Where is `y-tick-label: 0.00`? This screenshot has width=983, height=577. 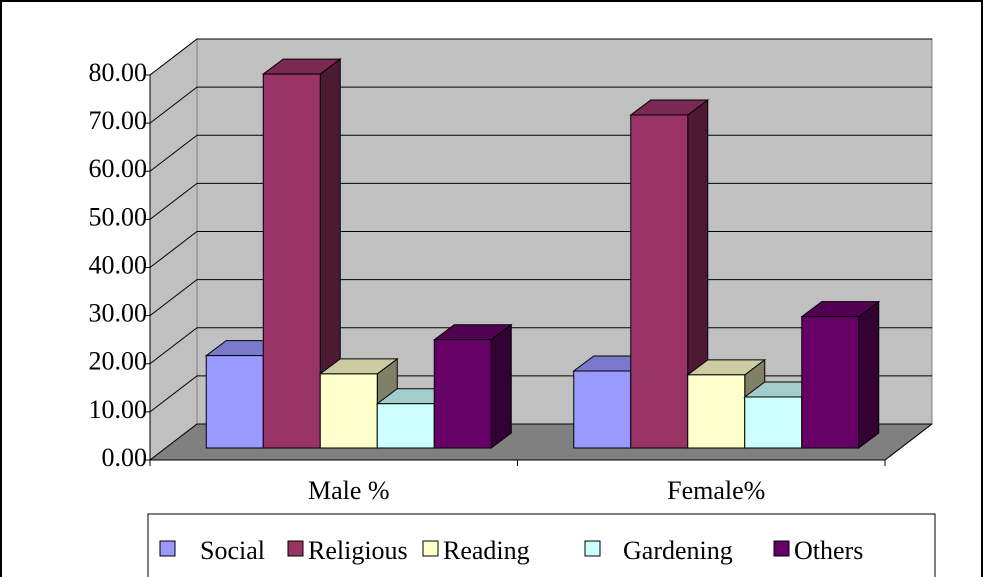
y-tick-label: 0.00 is located at coordinates (125, 457).